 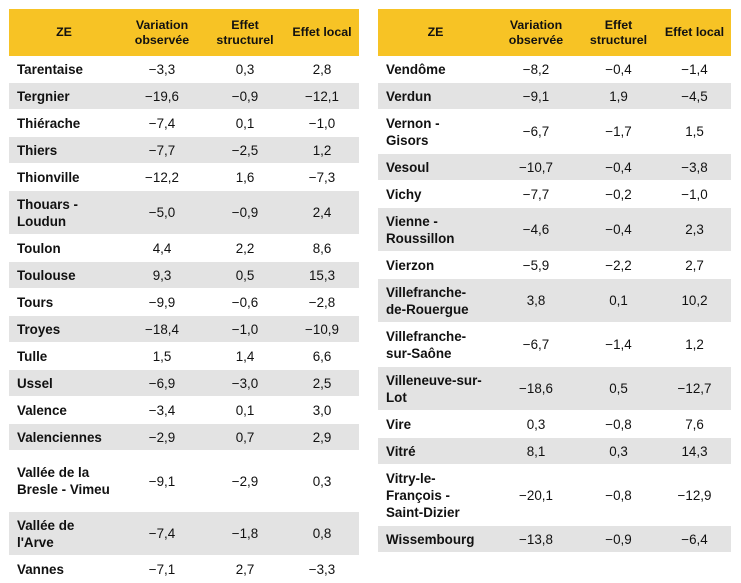 I want to click on local-cell: −12,1, so click(x=322, y=96).